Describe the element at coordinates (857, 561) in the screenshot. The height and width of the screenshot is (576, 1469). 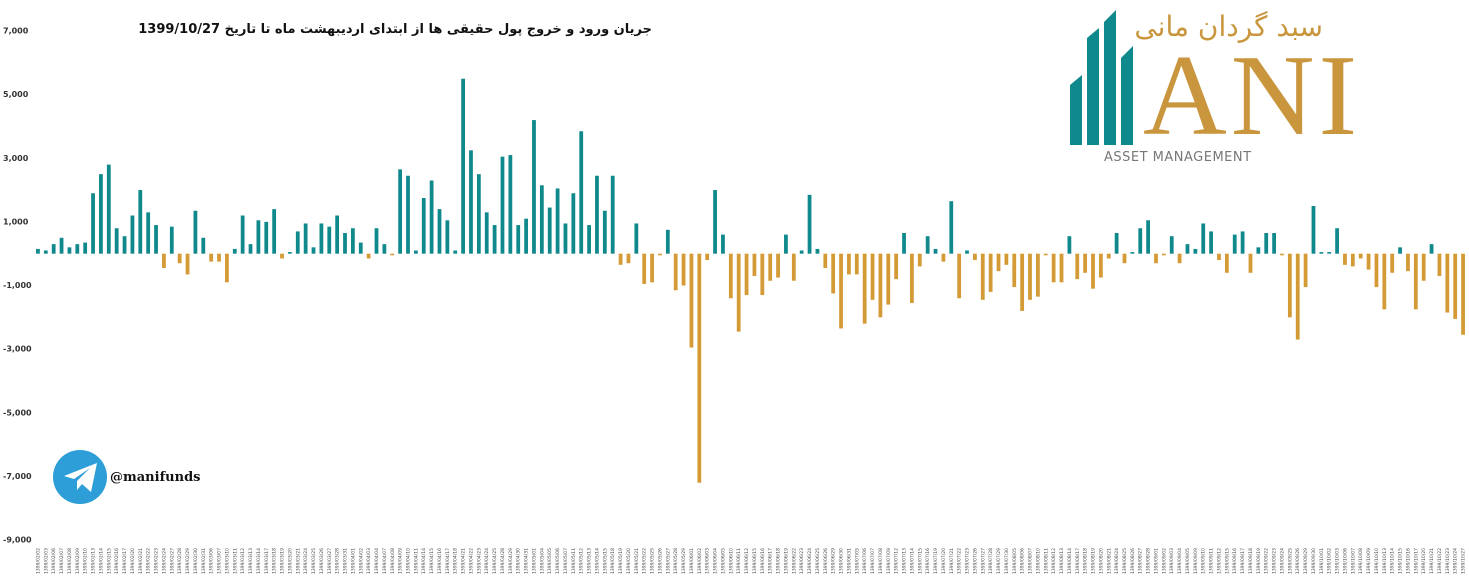
I see `x-tick-label: 1399/07/05` at that location.